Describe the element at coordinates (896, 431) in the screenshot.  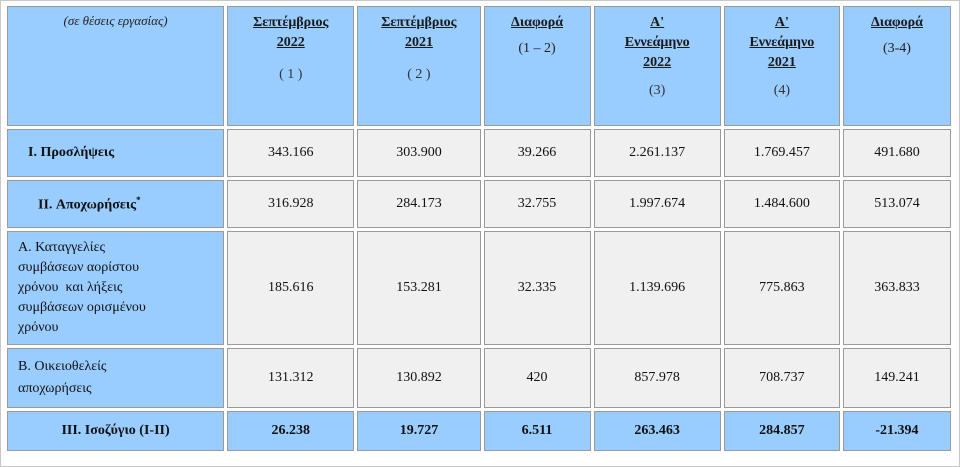
I see `table-cell: -21.394` at that location.